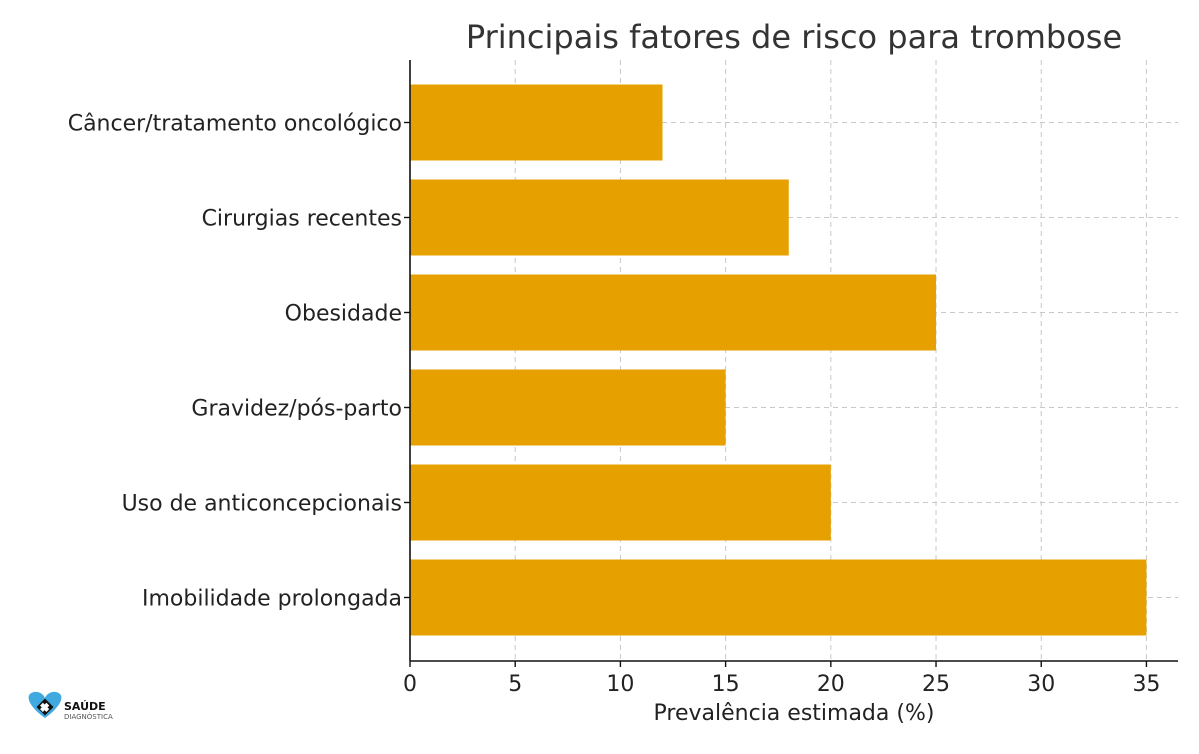  I want to click on x-tick-label: 20, so click(831, 684).